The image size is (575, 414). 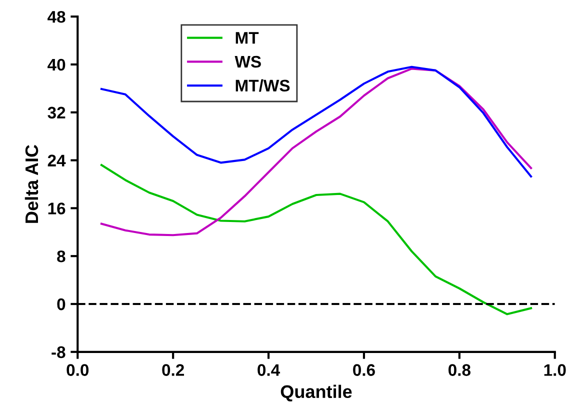 What do you see at coordinates (263, 85) in the screenshot?
I see `legend-label: MT/WS` at bounding box center [263, 85].